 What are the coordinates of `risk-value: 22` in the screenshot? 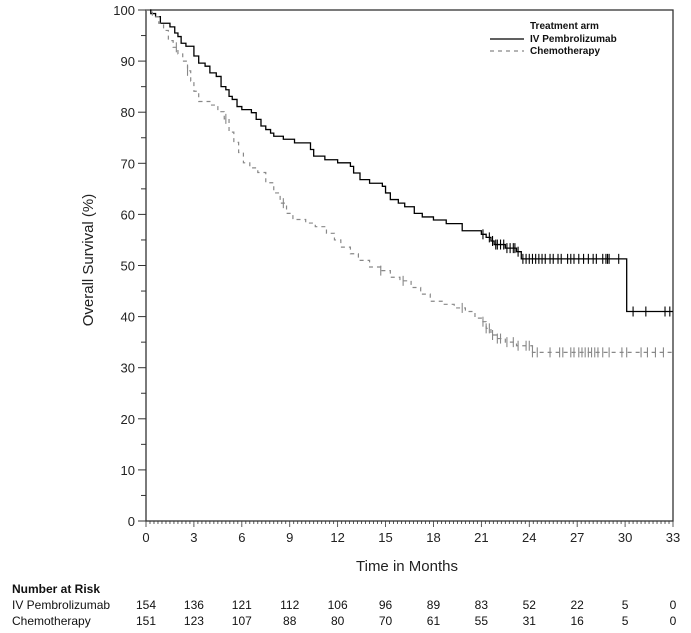 It's located at (577, 605).